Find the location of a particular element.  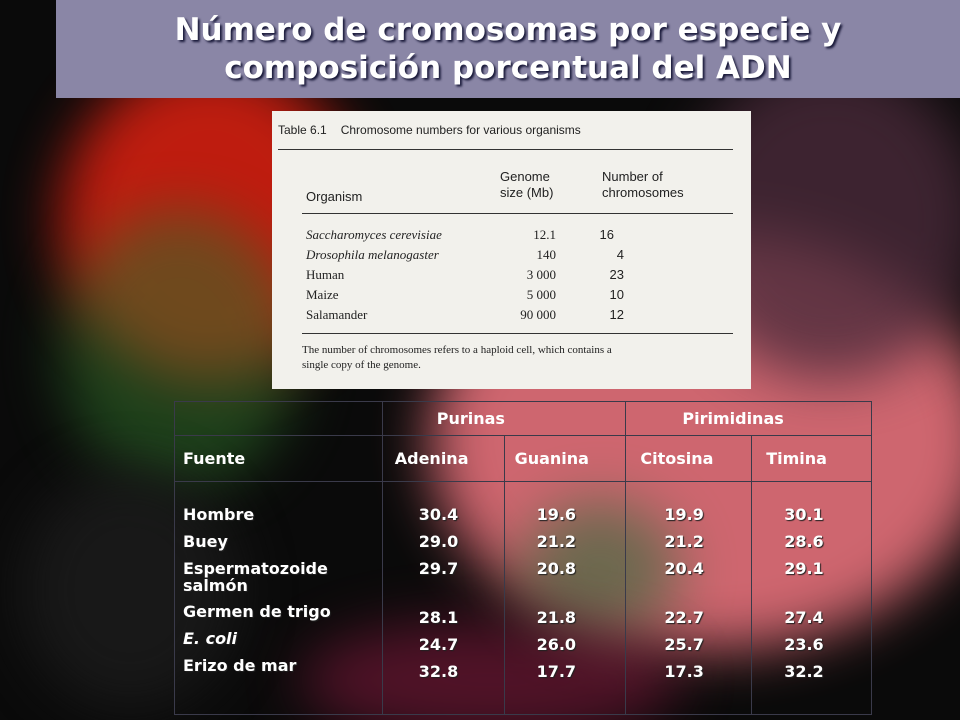

source-item: Erizo de mar is located at coordinates (240, 665).